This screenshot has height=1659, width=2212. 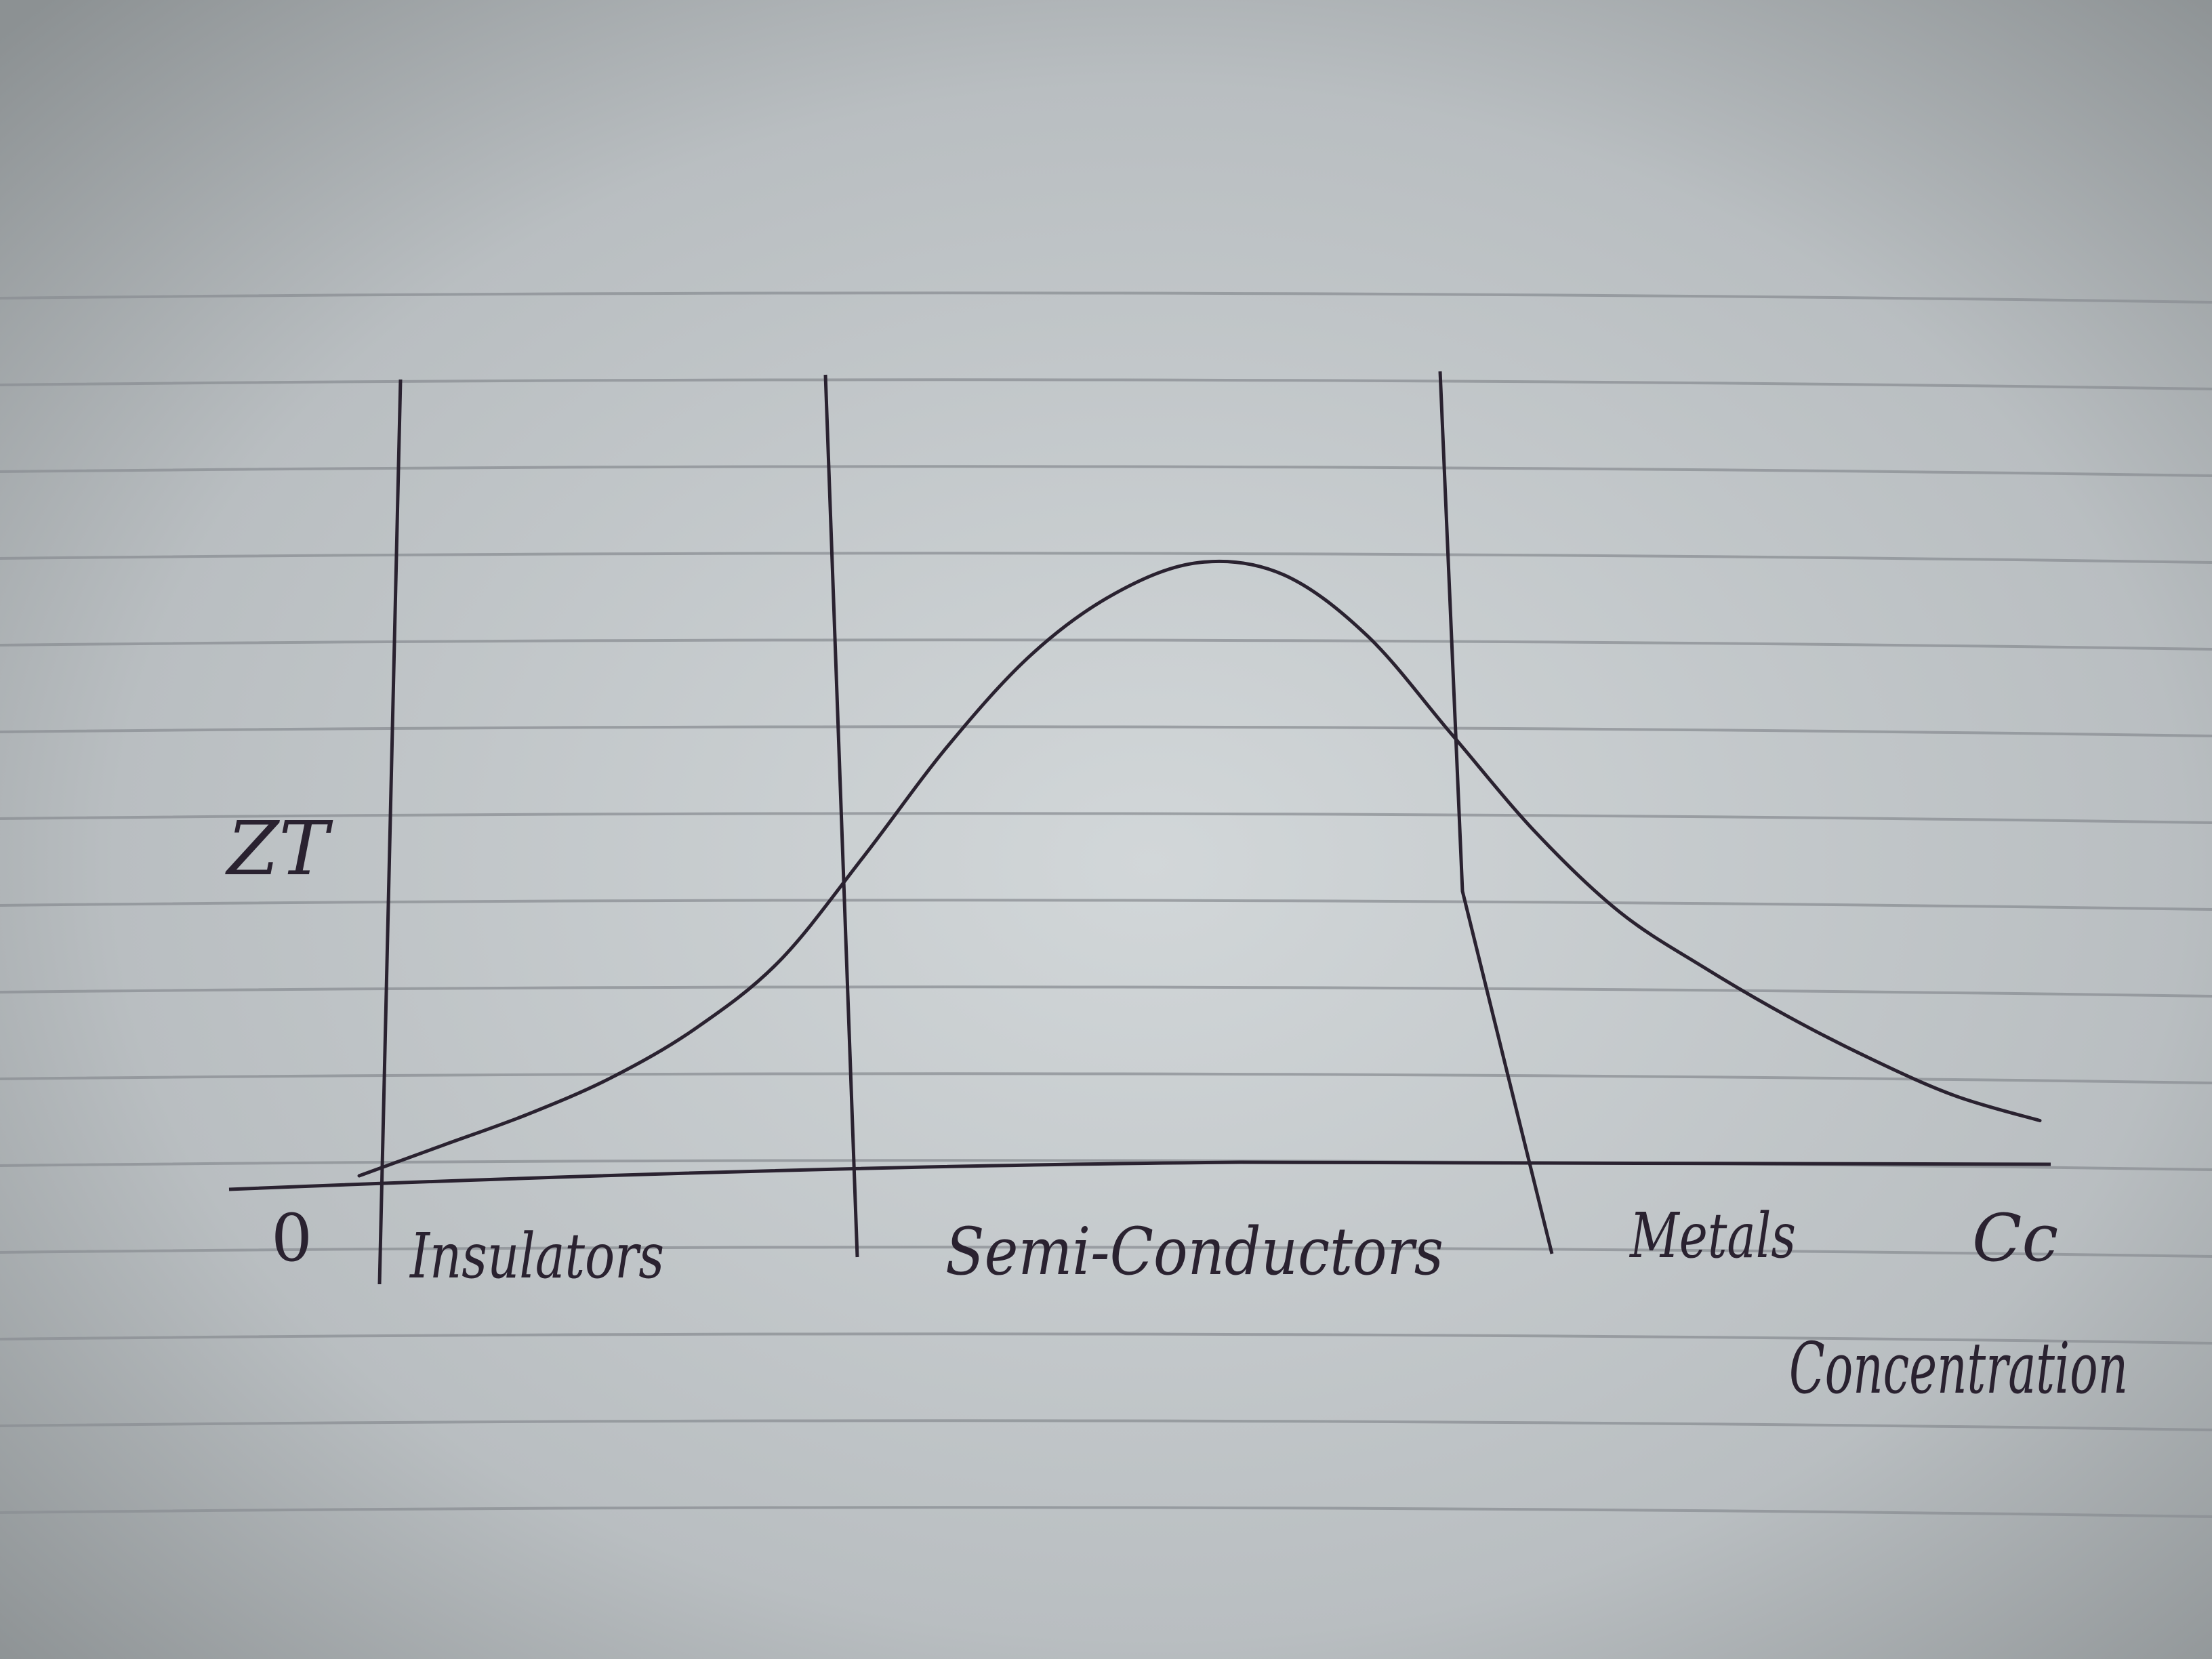 What do you see at coordinates (1139, 1175) in the screenshot?
I see `x-axis` at bounding box center [1139, 1175].